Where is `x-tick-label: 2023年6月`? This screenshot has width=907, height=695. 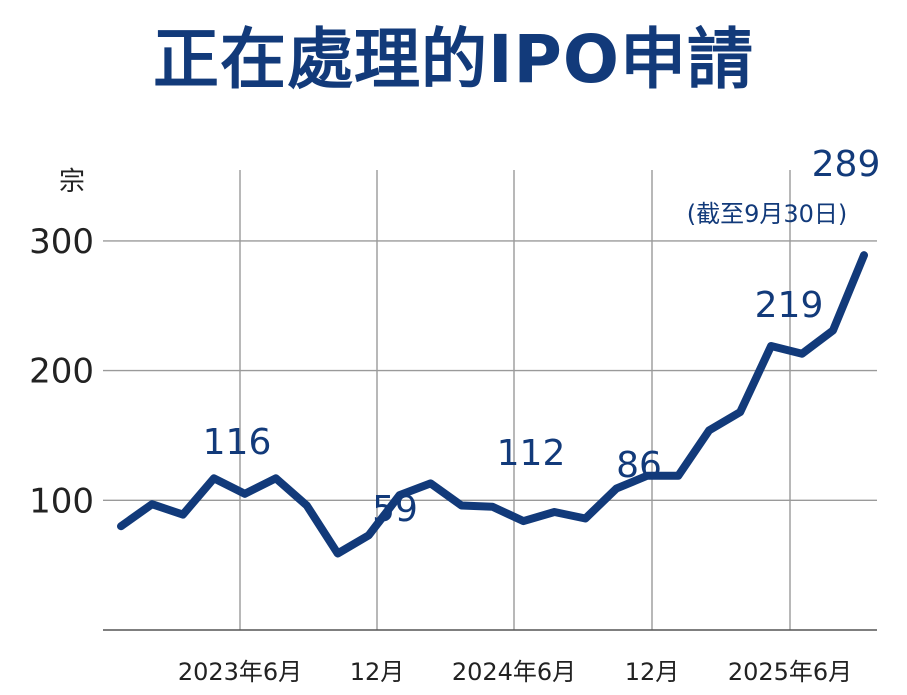
x-tick-label: 2023年6月 is located at coordinates (240, 672).